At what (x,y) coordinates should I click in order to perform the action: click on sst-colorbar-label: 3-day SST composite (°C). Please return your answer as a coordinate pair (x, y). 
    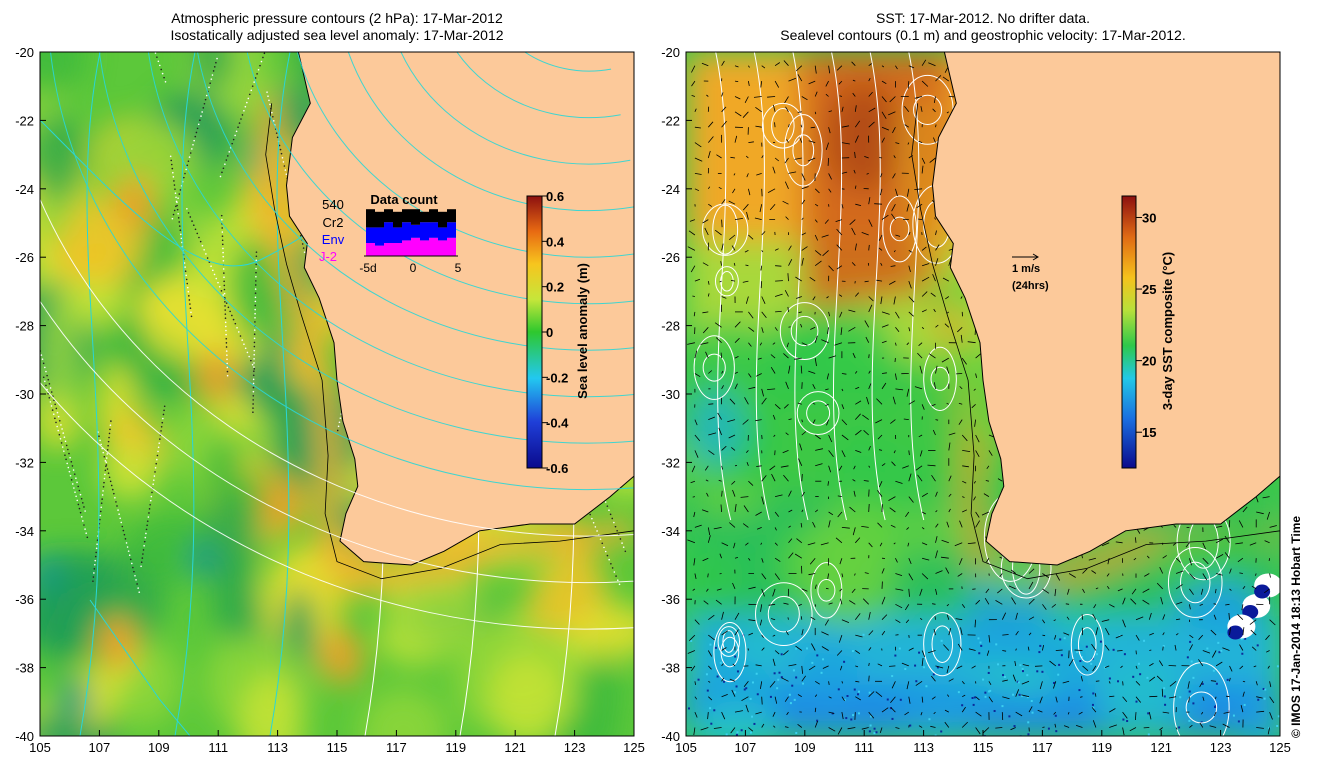
    Looking at the image, I should click on (1167, 331).